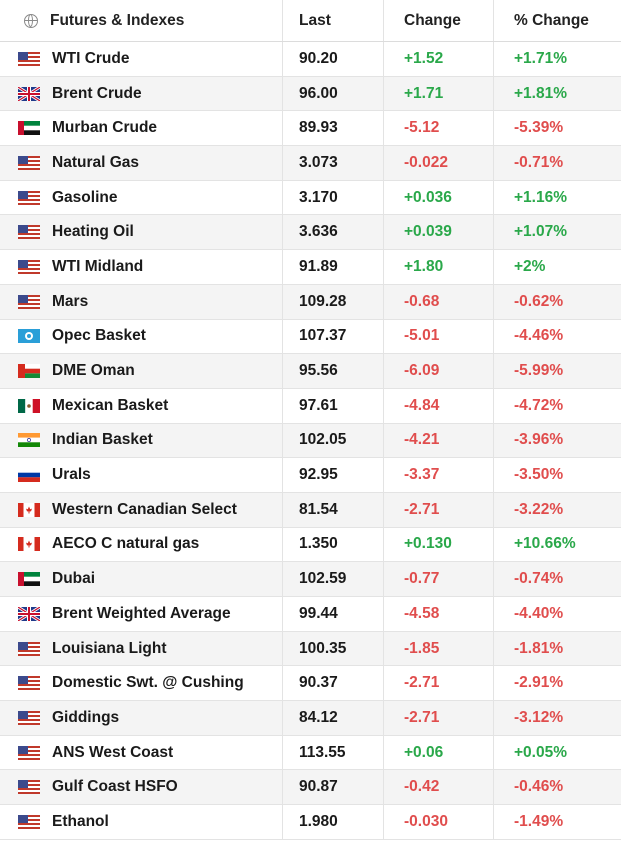  I want to click on last-cell: 102.59, so click(333, 579).